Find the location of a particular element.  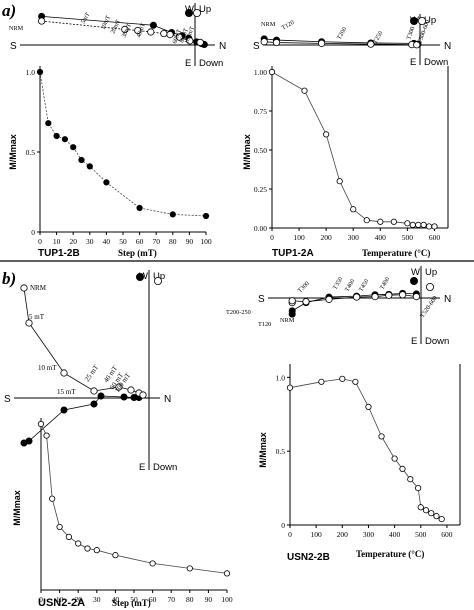

panel-b-letter: b) is located at coordinates (9, 278).